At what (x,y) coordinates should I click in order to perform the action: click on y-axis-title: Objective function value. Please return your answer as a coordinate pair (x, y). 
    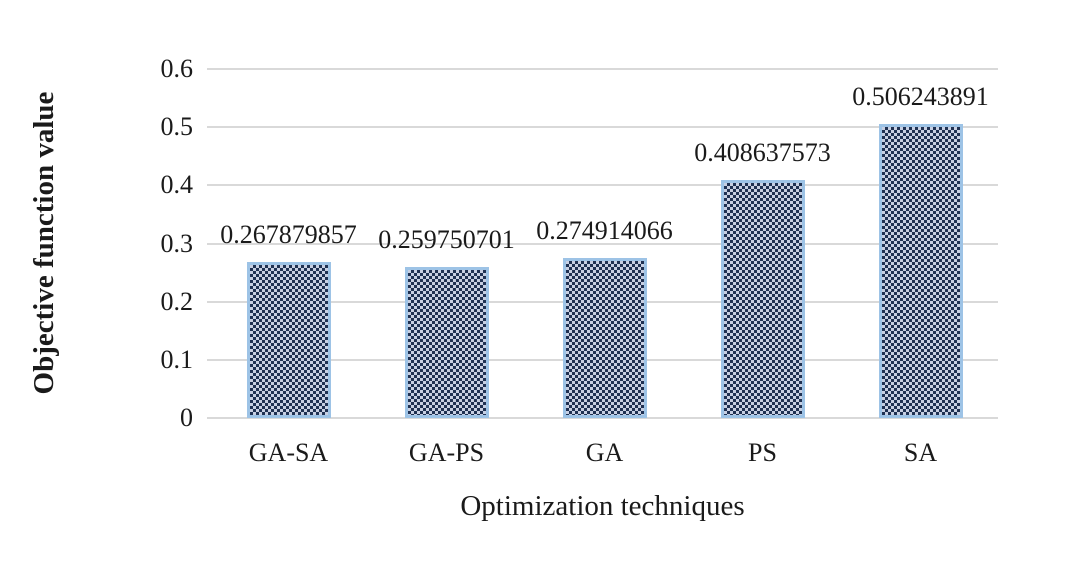
    Looking at the image, I should click on (44, 243).